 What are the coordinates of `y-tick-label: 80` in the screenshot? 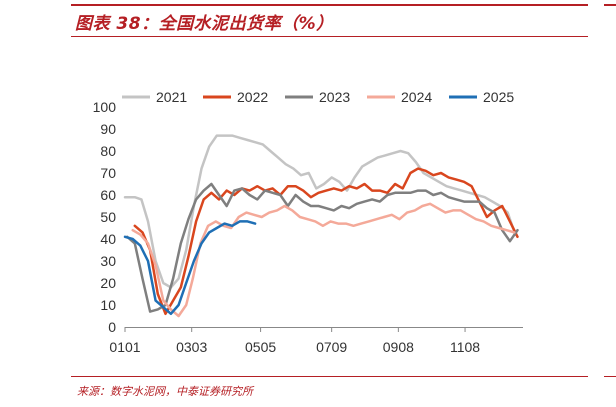 It's located at (108, 151).